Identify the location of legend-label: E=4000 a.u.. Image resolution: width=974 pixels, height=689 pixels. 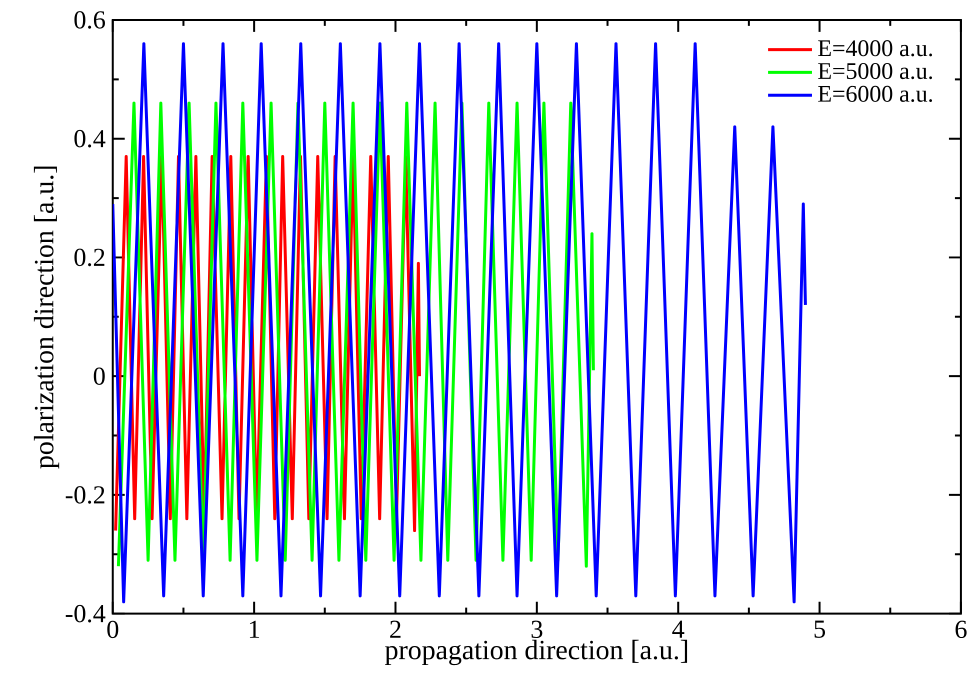
(875, 48).